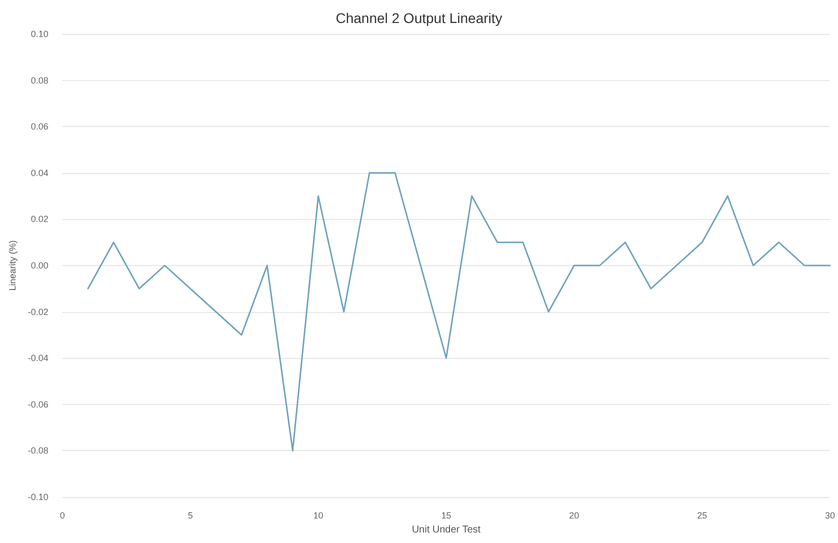 Image resolution: width=838 pixels, height=543 pixels. I want to click on y-tick-label: 0.02, so click(39, 219).